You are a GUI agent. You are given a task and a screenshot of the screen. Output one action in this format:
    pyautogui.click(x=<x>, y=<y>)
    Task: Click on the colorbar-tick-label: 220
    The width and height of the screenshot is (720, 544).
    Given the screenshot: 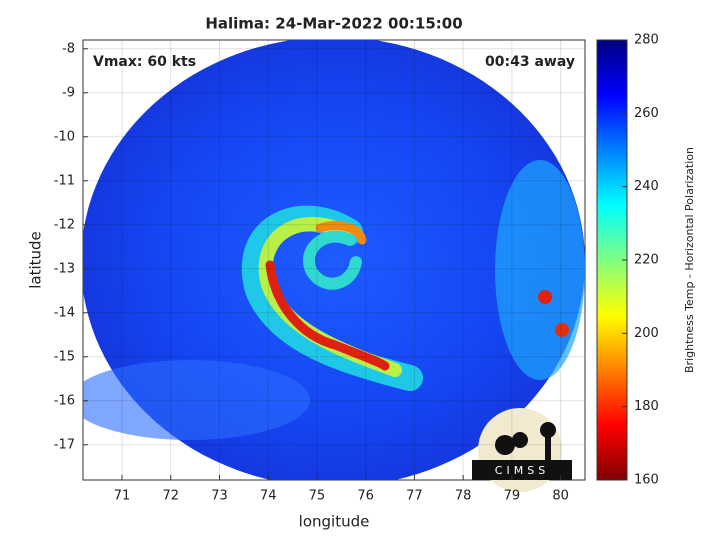 What is the action you would take?
    pyautogui.click(x=646, y=260)
    